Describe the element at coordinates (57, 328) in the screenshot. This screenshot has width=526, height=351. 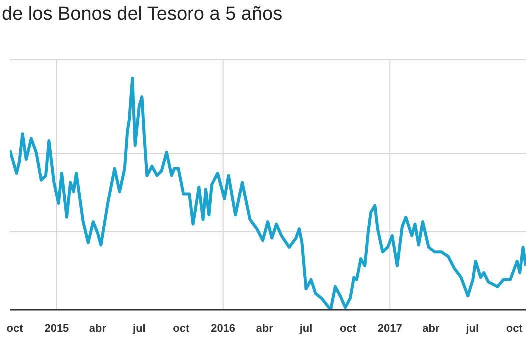
I see `x-tick-label: 2015` at that location.